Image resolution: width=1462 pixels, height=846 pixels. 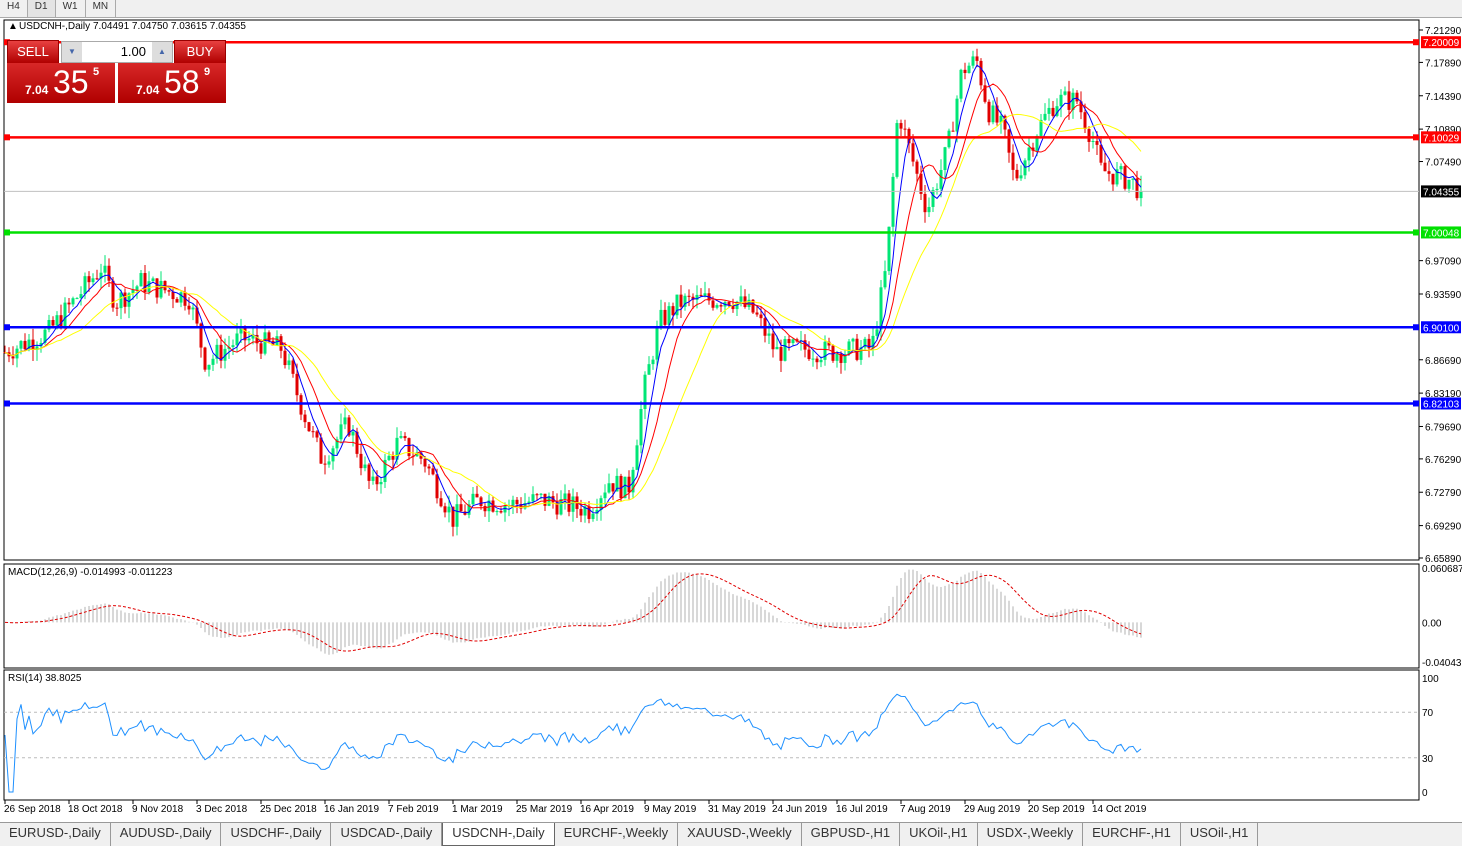 I want to click on x-tick-label: 14 Oct 2019, so click(x=1119, y=809).